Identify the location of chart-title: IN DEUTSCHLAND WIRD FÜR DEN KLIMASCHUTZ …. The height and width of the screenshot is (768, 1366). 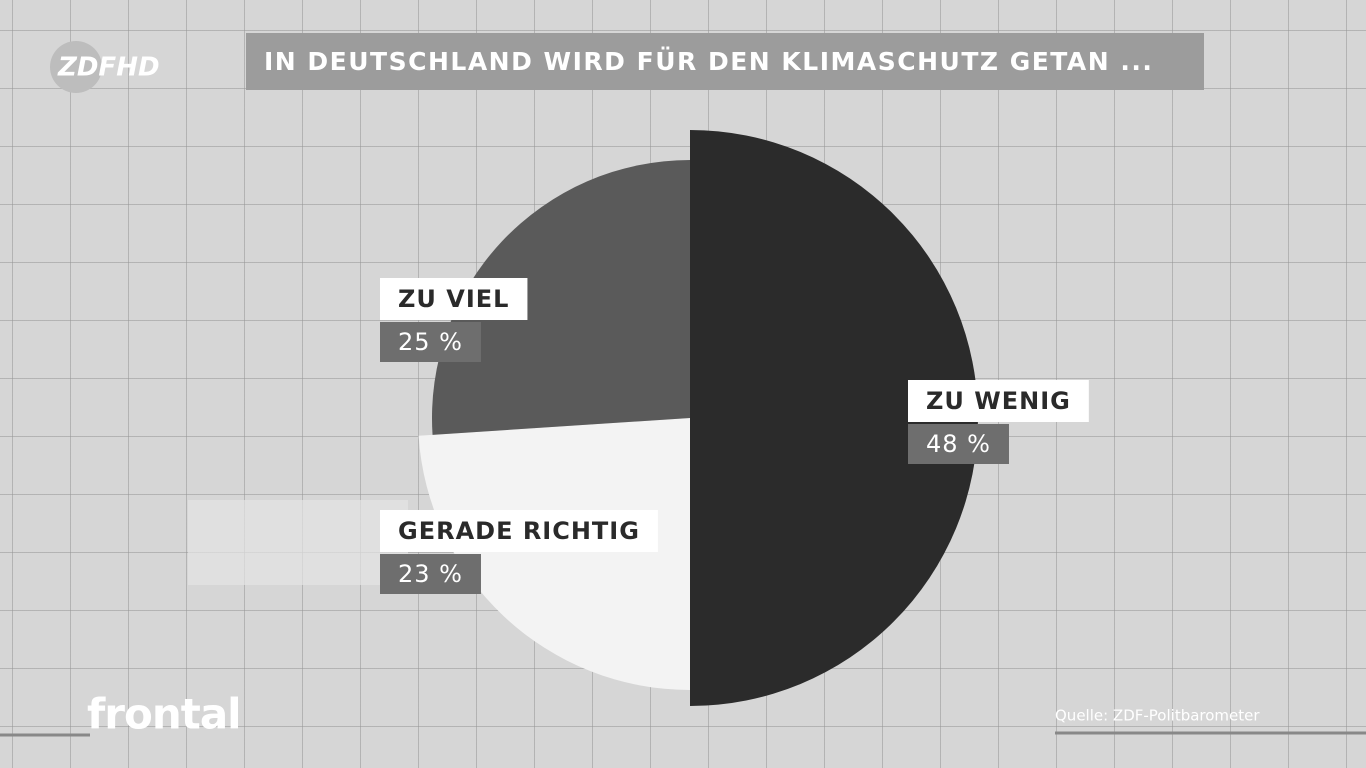
(708, 61).